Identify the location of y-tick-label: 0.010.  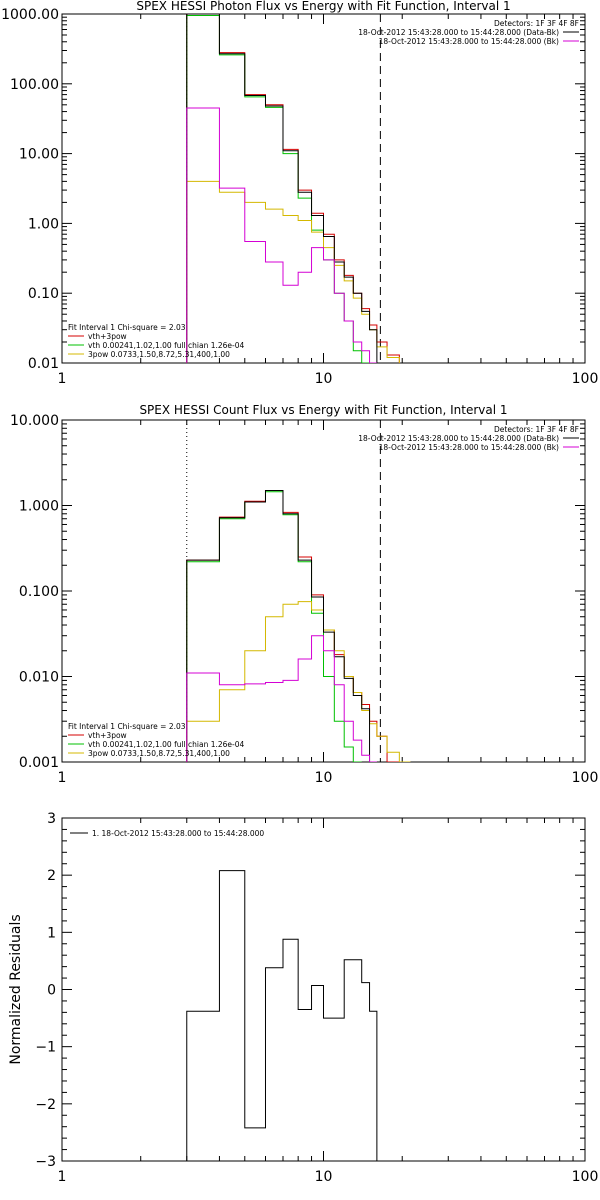
(39, 678).